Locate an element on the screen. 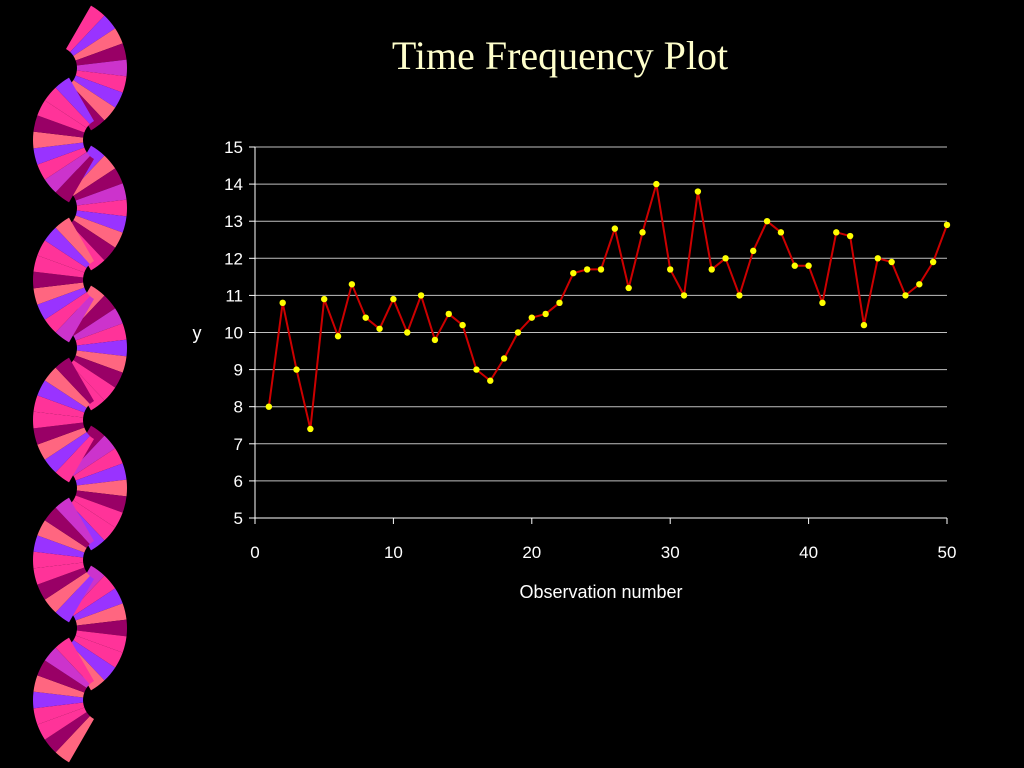  y-tick-label: 11 is located at coordinates (234, 295).